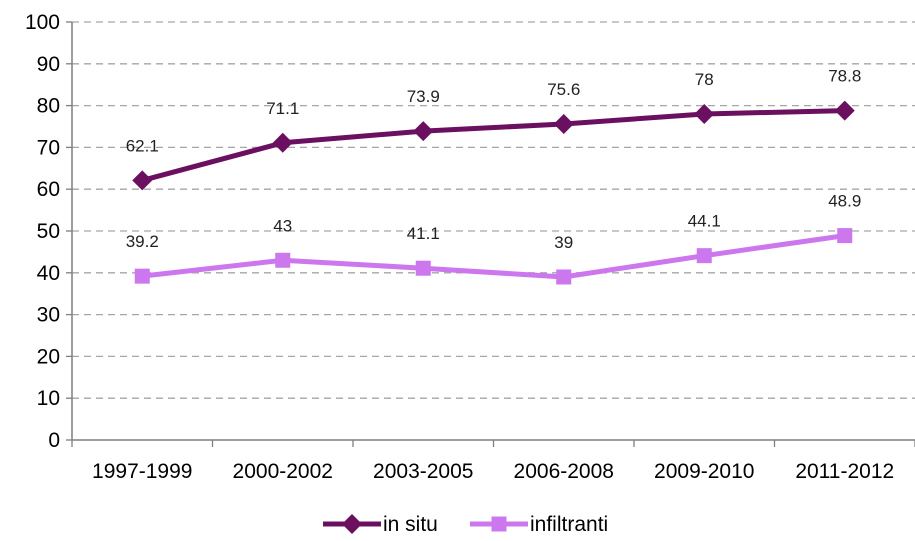  I want to click on y-tick-label: 90, so click(48, 64).